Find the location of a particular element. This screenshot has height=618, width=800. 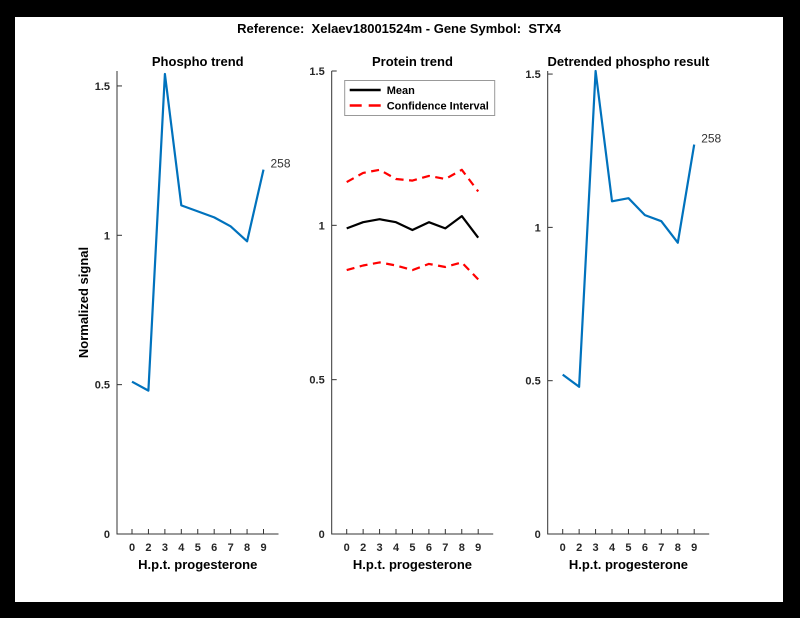

legend-label-mean: Mean is located at coordinates (401, 91).